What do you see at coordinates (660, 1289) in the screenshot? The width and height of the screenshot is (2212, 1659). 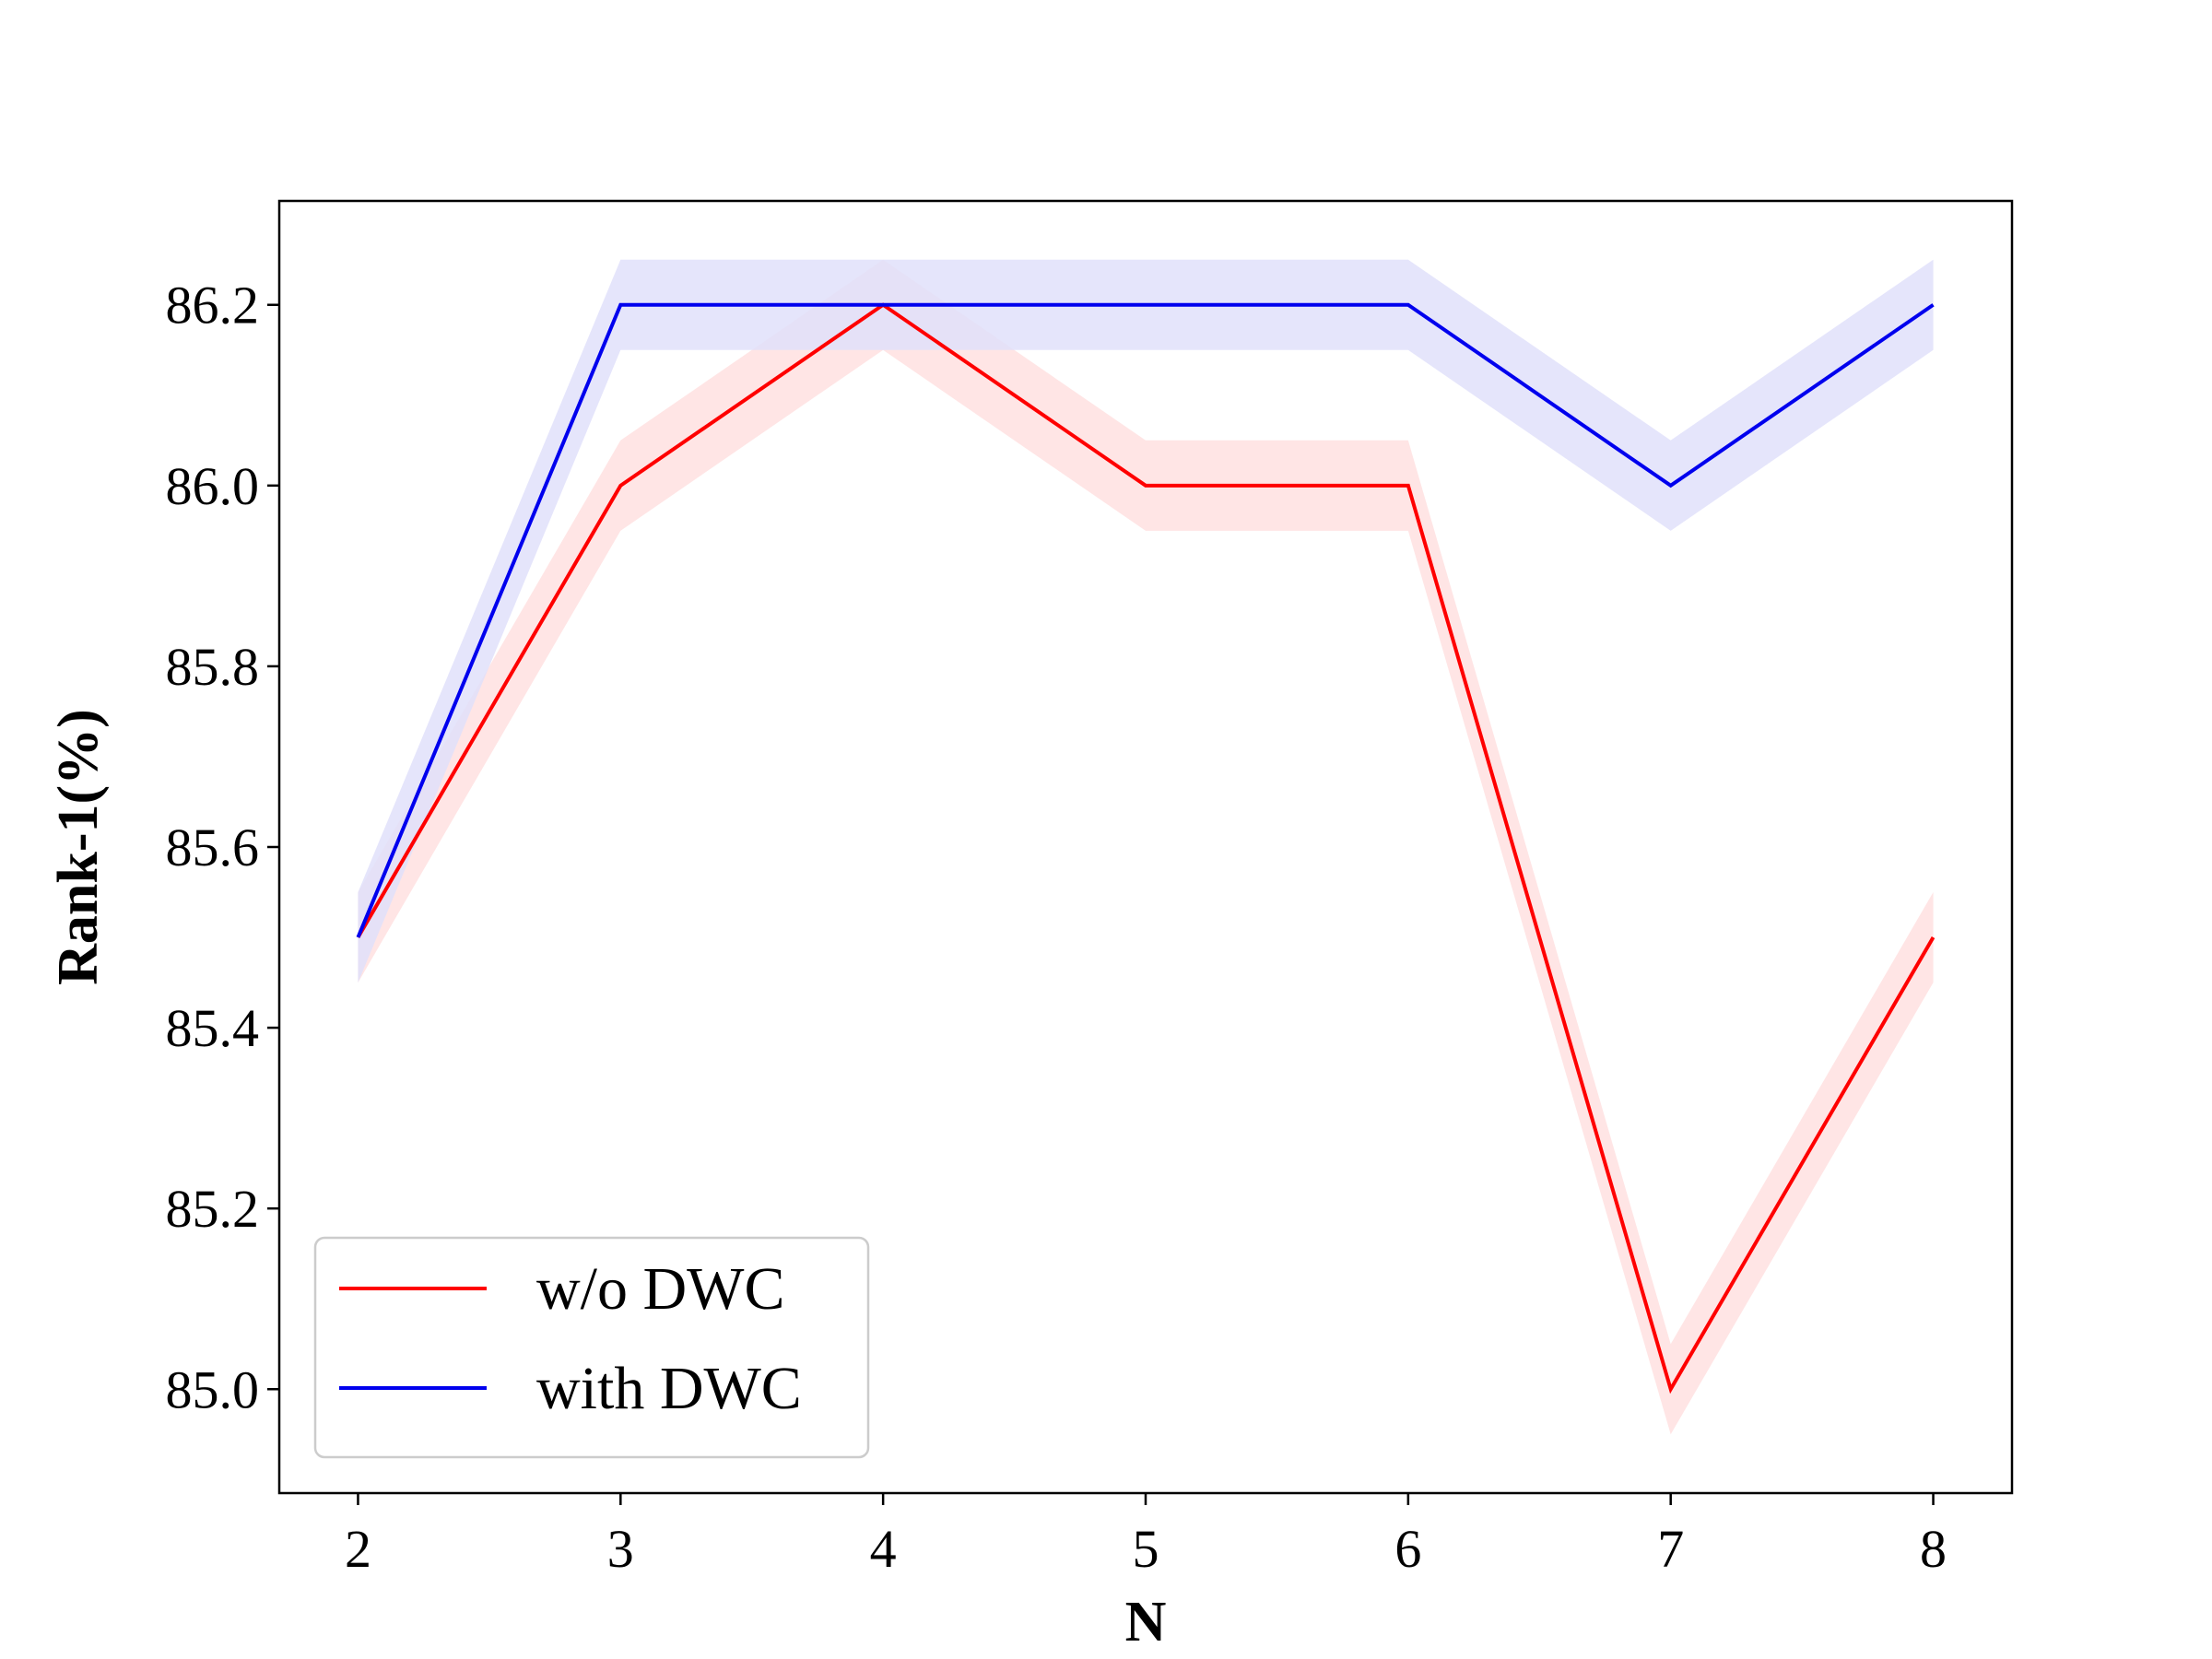 I see `legend-label: w/o DWC` at bounding box center [660, 1289].